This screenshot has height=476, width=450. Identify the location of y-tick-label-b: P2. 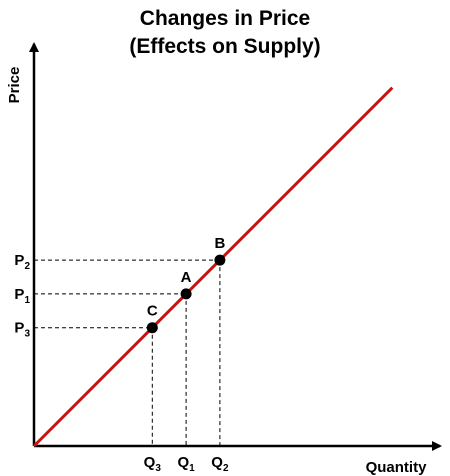
(22, 262).